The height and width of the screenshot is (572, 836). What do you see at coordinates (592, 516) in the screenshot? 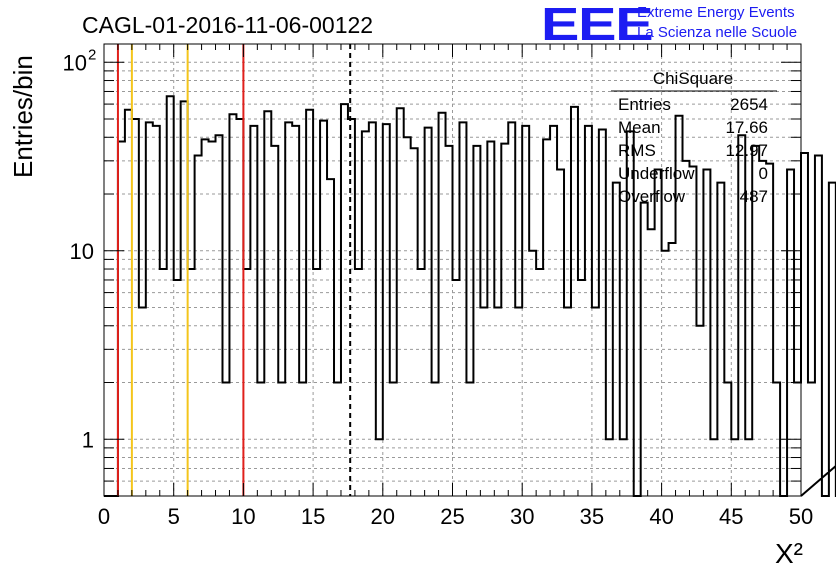
I see `x-tick-label: 35` at bounding box center [592, 516].